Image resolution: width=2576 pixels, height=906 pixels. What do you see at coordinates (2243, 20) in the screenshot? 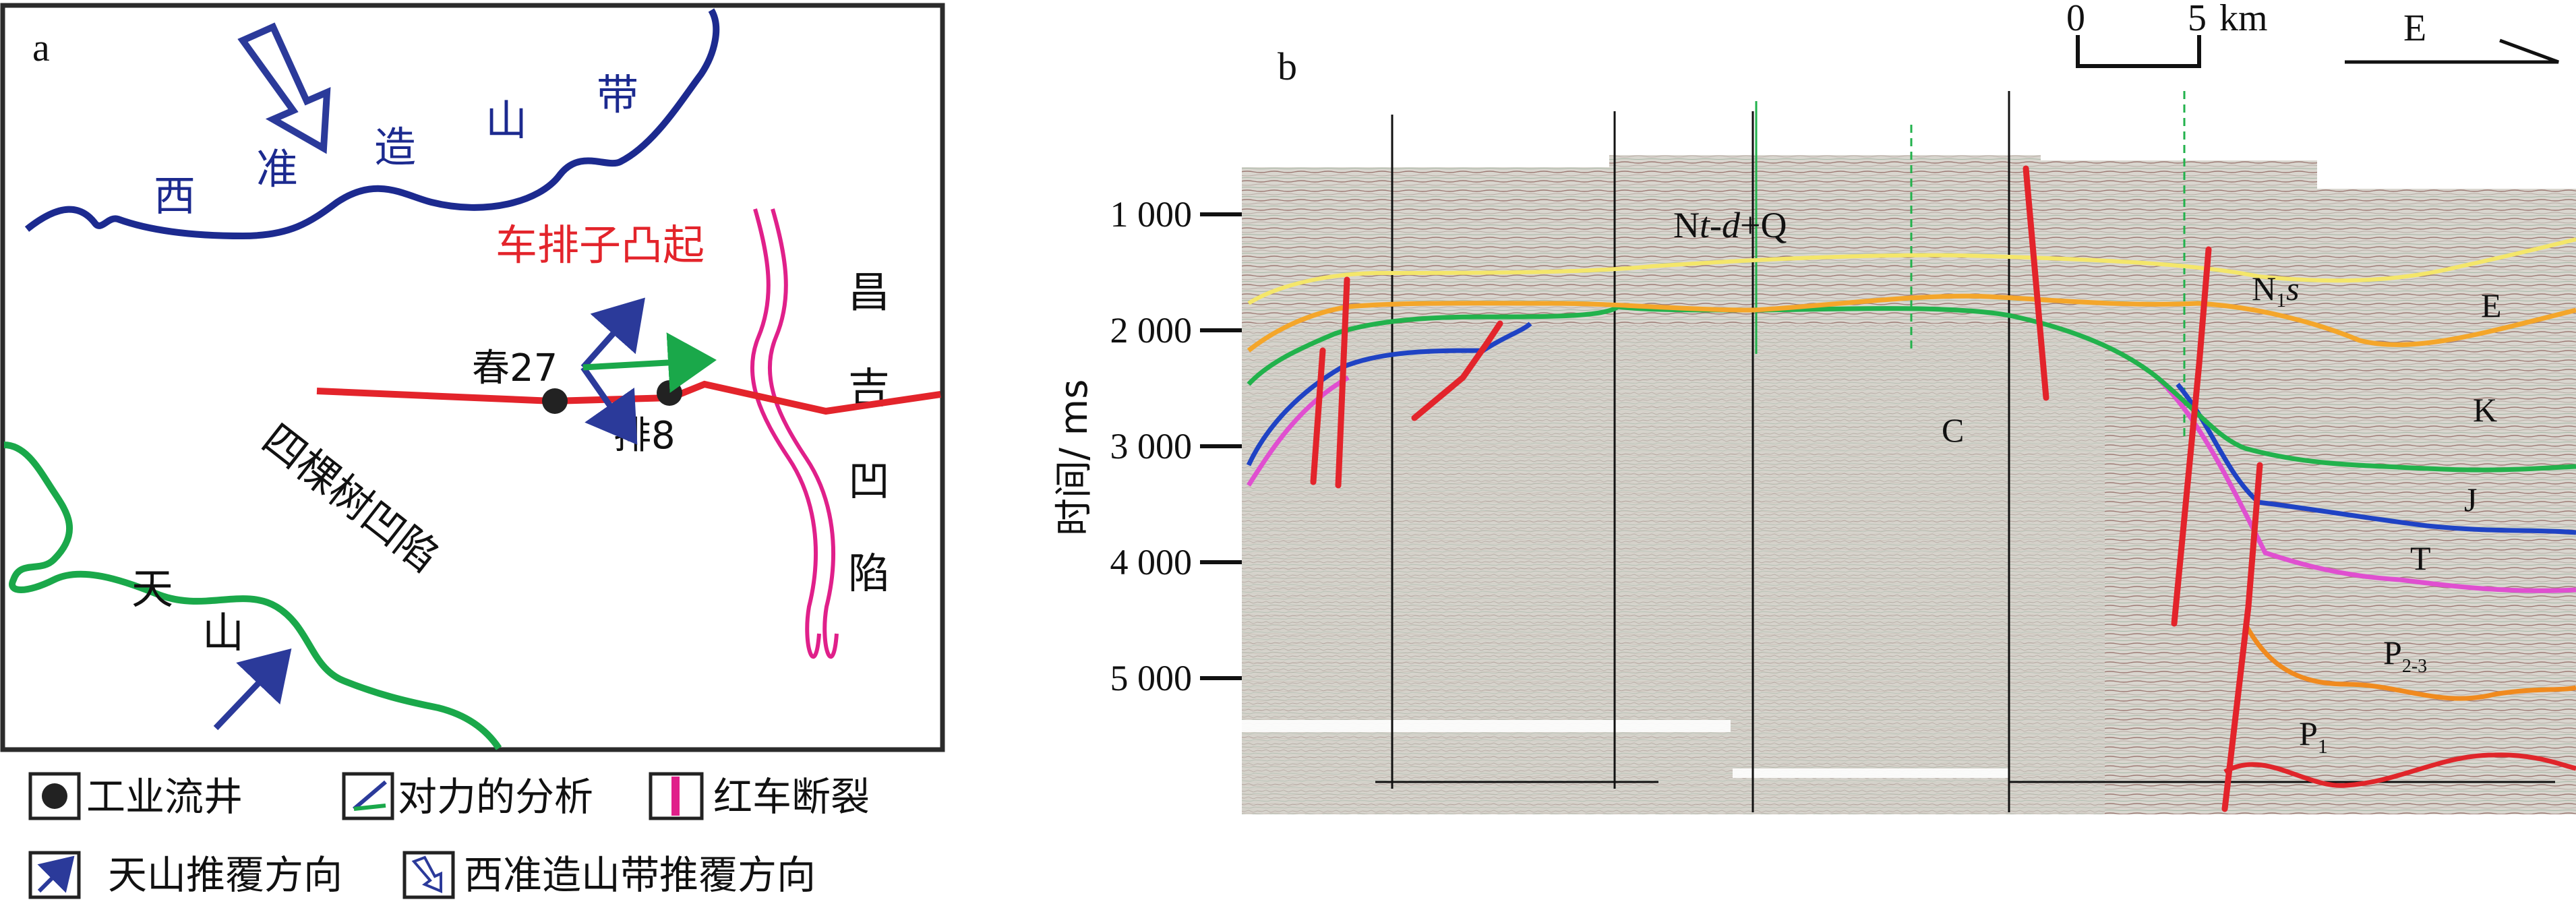
I see `scale-unit: km` at bounding box center [2243, 20].